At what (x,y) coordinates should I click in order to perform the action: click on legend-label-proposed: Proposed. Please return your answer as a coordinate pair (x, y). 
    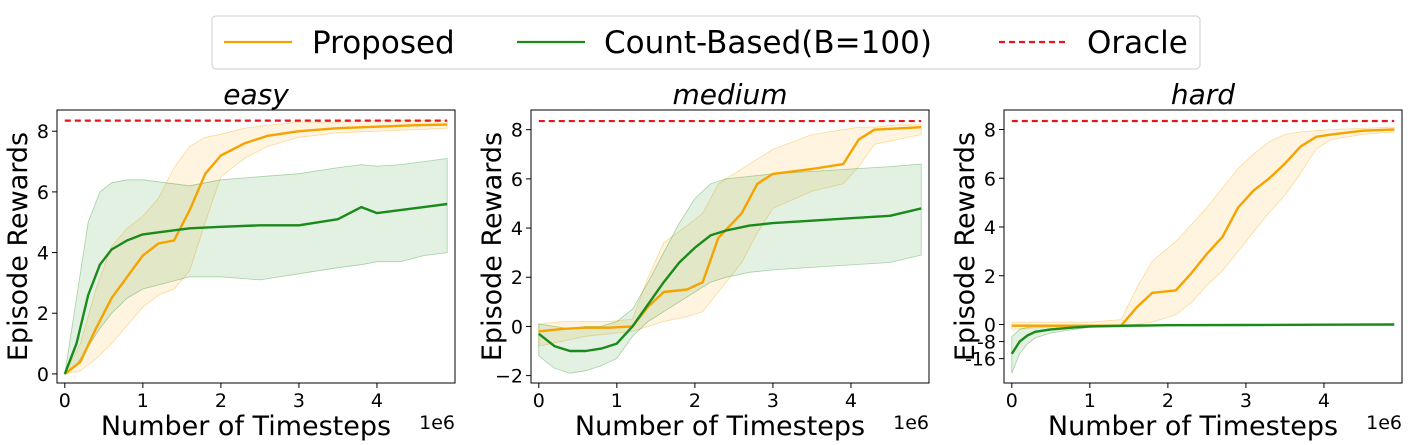
    Looking at the image, I should click on (383, 43).